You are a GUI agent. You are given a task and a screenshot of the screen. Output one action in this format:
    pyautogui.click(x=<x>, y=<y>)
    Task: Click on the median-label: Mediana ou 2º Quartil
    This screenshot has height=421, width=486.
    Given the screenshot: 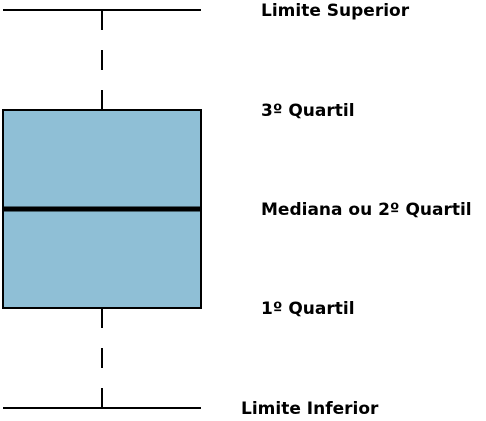 What is the action you would take?
    pyautogui.click(x=366, y=210)
    